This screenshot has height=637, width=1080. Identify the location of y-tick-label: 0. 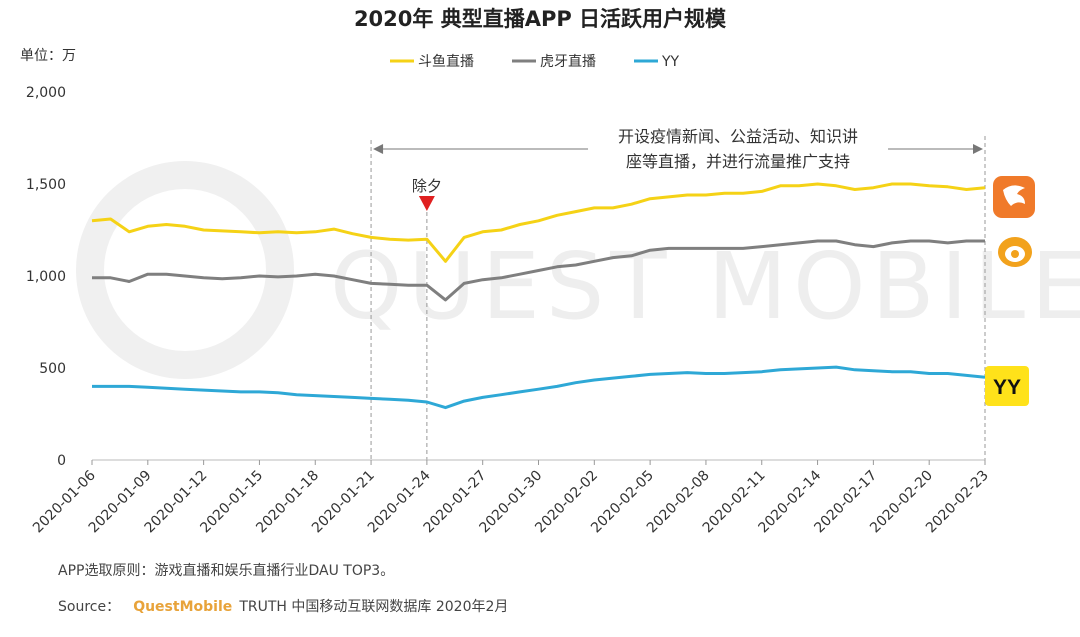
(61, 461).